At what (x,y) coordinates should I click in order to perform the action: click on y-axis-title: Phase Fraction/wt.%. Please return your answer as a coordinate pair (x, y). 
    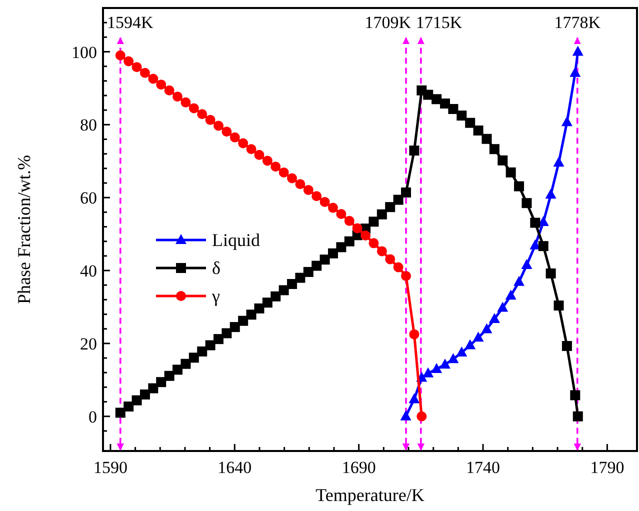
    Looking at the image, I should click on (24, 229).